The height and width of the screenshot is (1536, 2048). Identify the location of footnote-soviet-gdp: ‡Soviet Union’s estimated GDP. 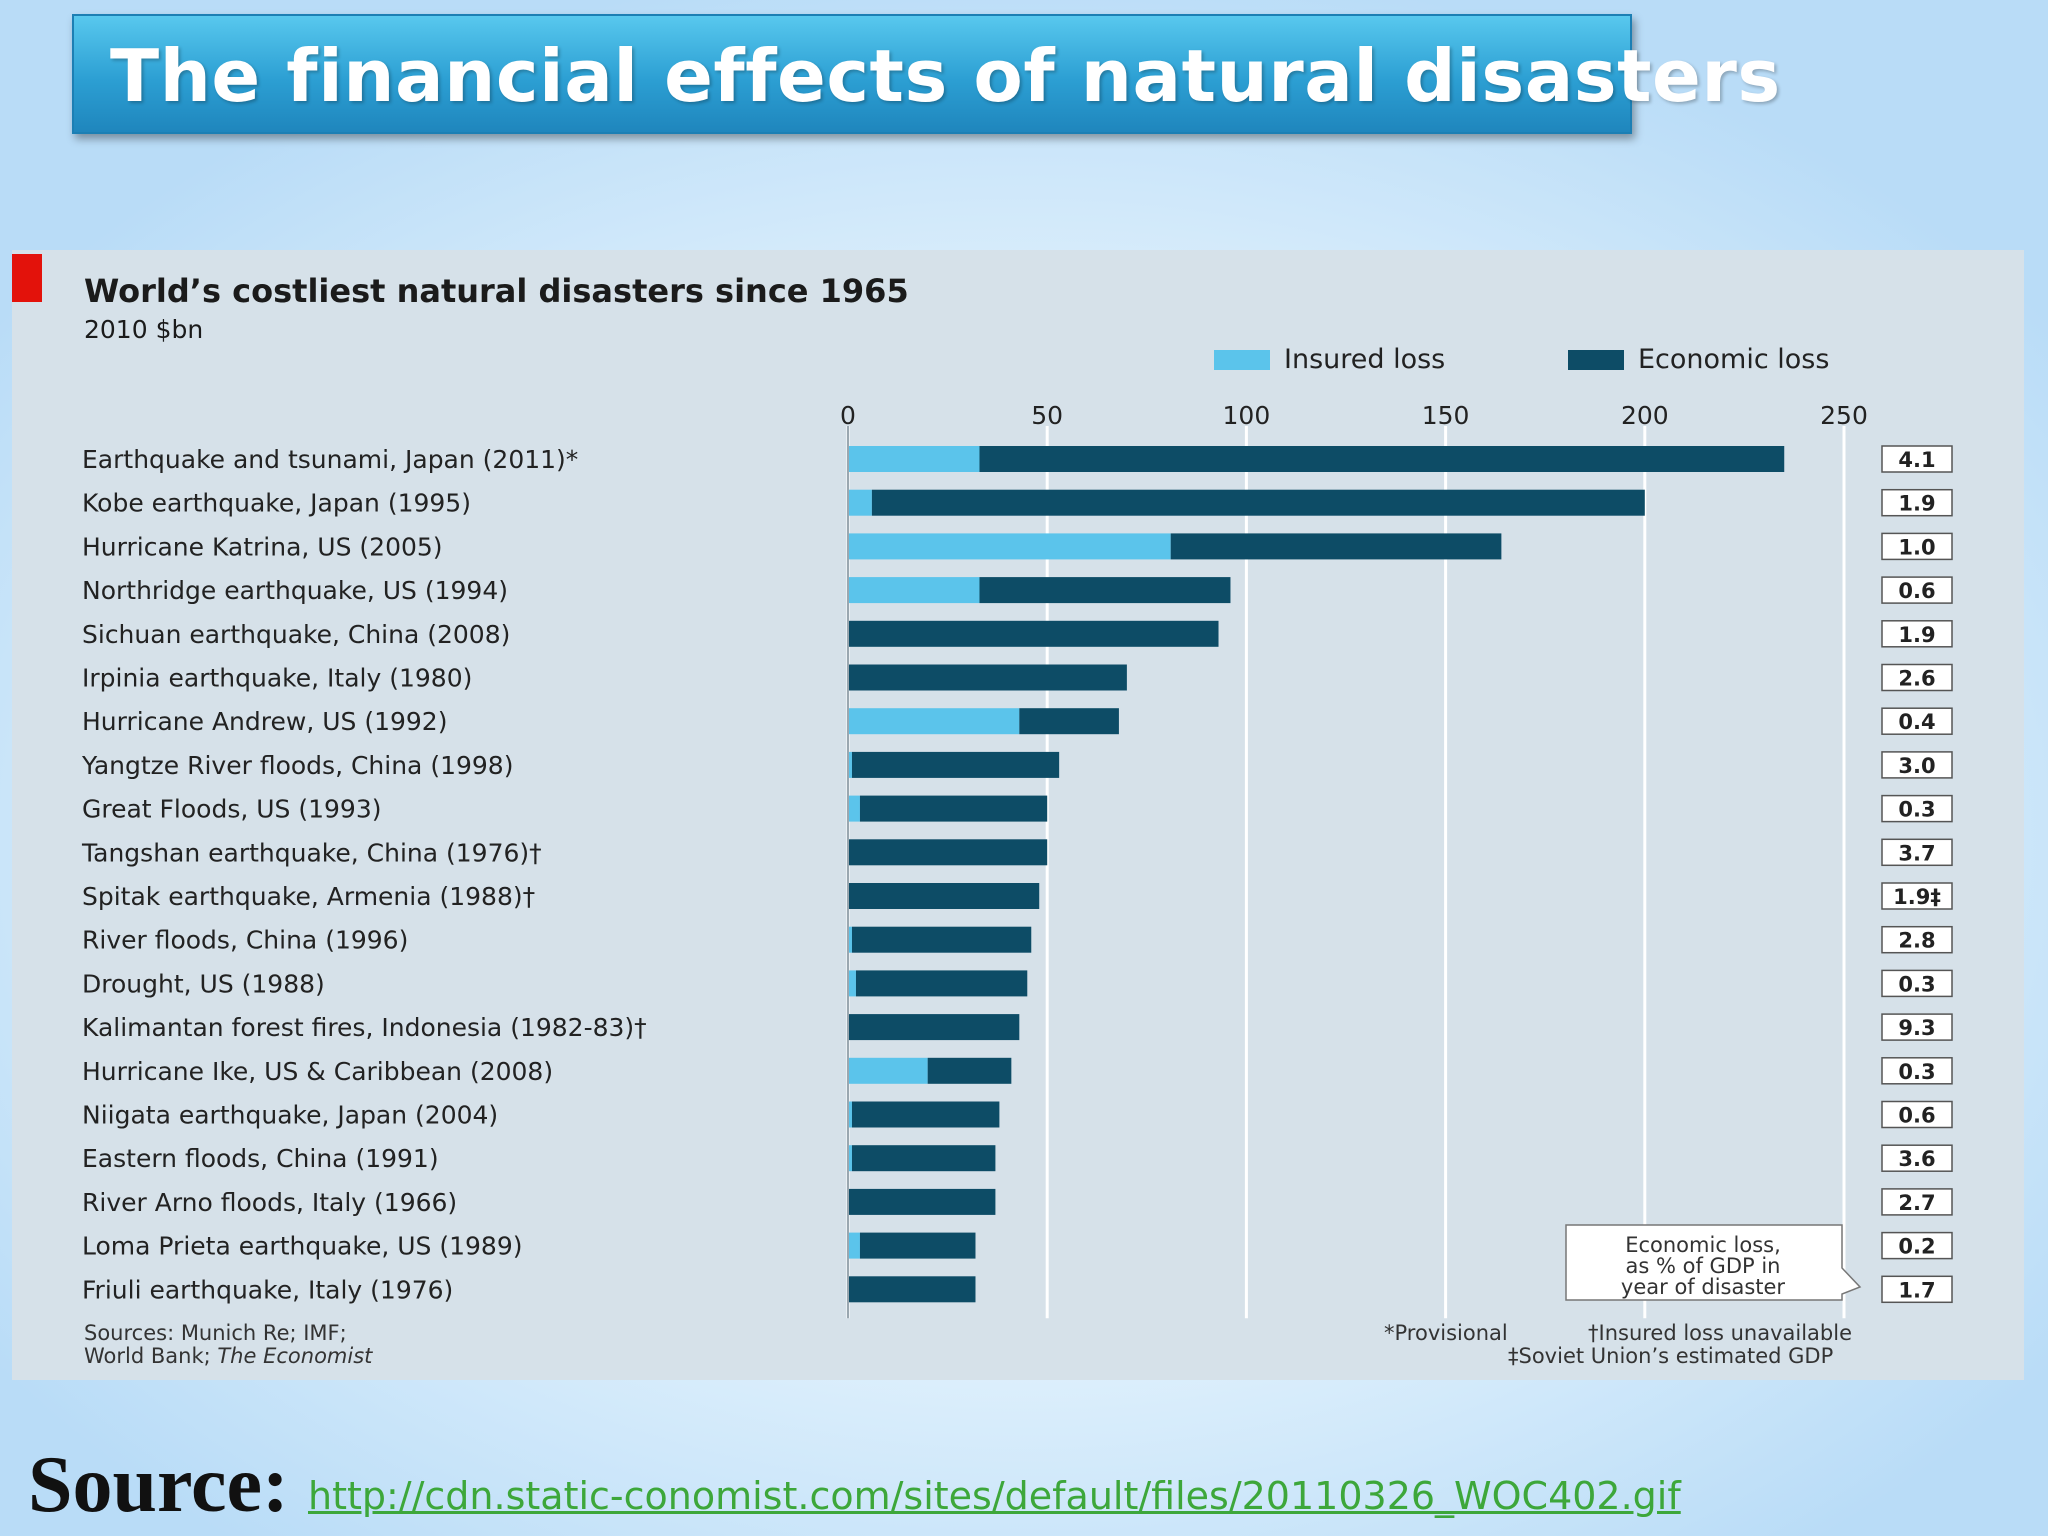
(1671, 1356).